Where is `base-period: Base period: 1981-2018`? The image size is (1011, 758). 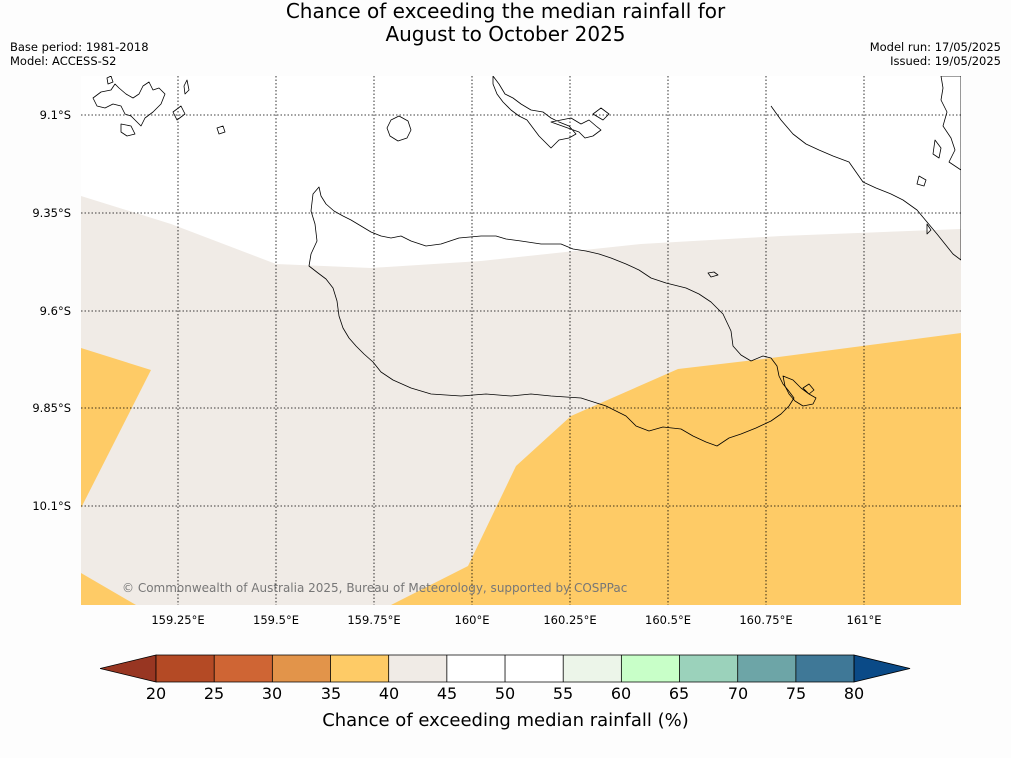 base-period: Base period: 1981-2018 is located at coordinates (79, 47).